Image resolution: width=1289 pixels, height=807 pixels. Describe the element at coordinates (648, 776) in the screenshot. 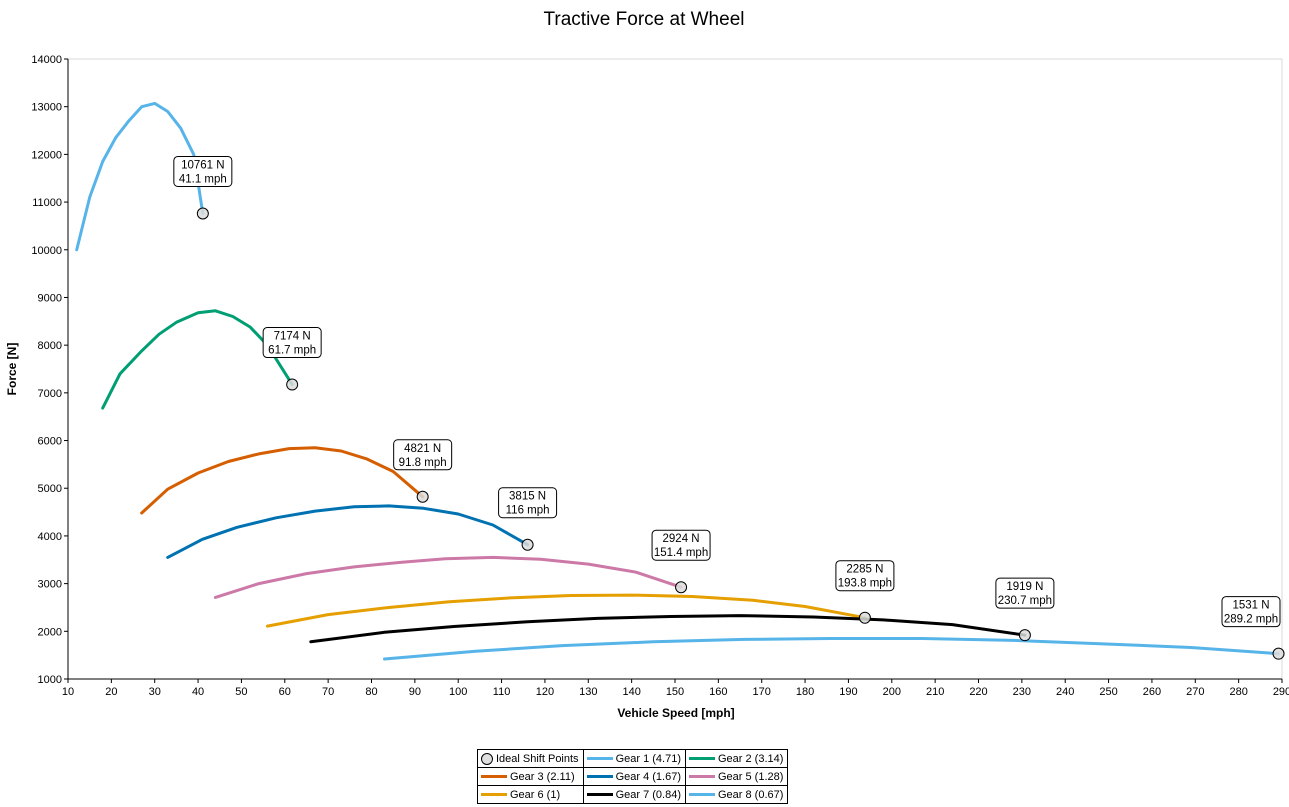

I see `legend-label: Gear 4 (1.67)` at that location.